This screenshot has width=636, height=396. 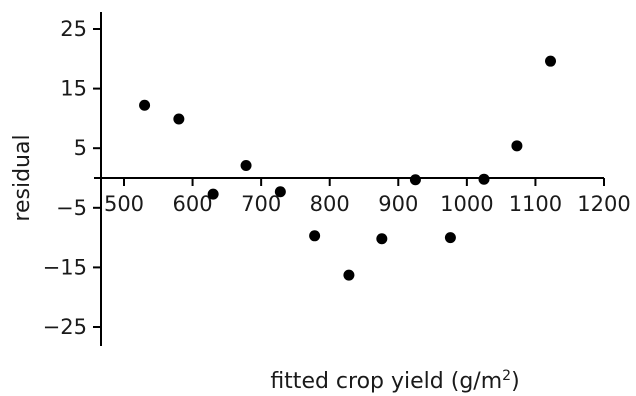 What do you see at coordinates (367, 197) in the screenshot?
I see `x-ticks: 500 600 700 800 900 1000 1100 1200` at bounding box center [367, 197].